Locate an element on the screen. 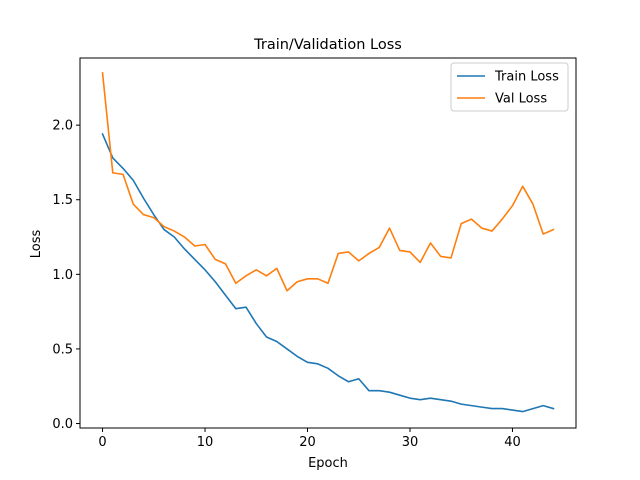 The width and height of the screenshot is (640, 480). x-tick-label: 0 is located at coordinates (102, 442).